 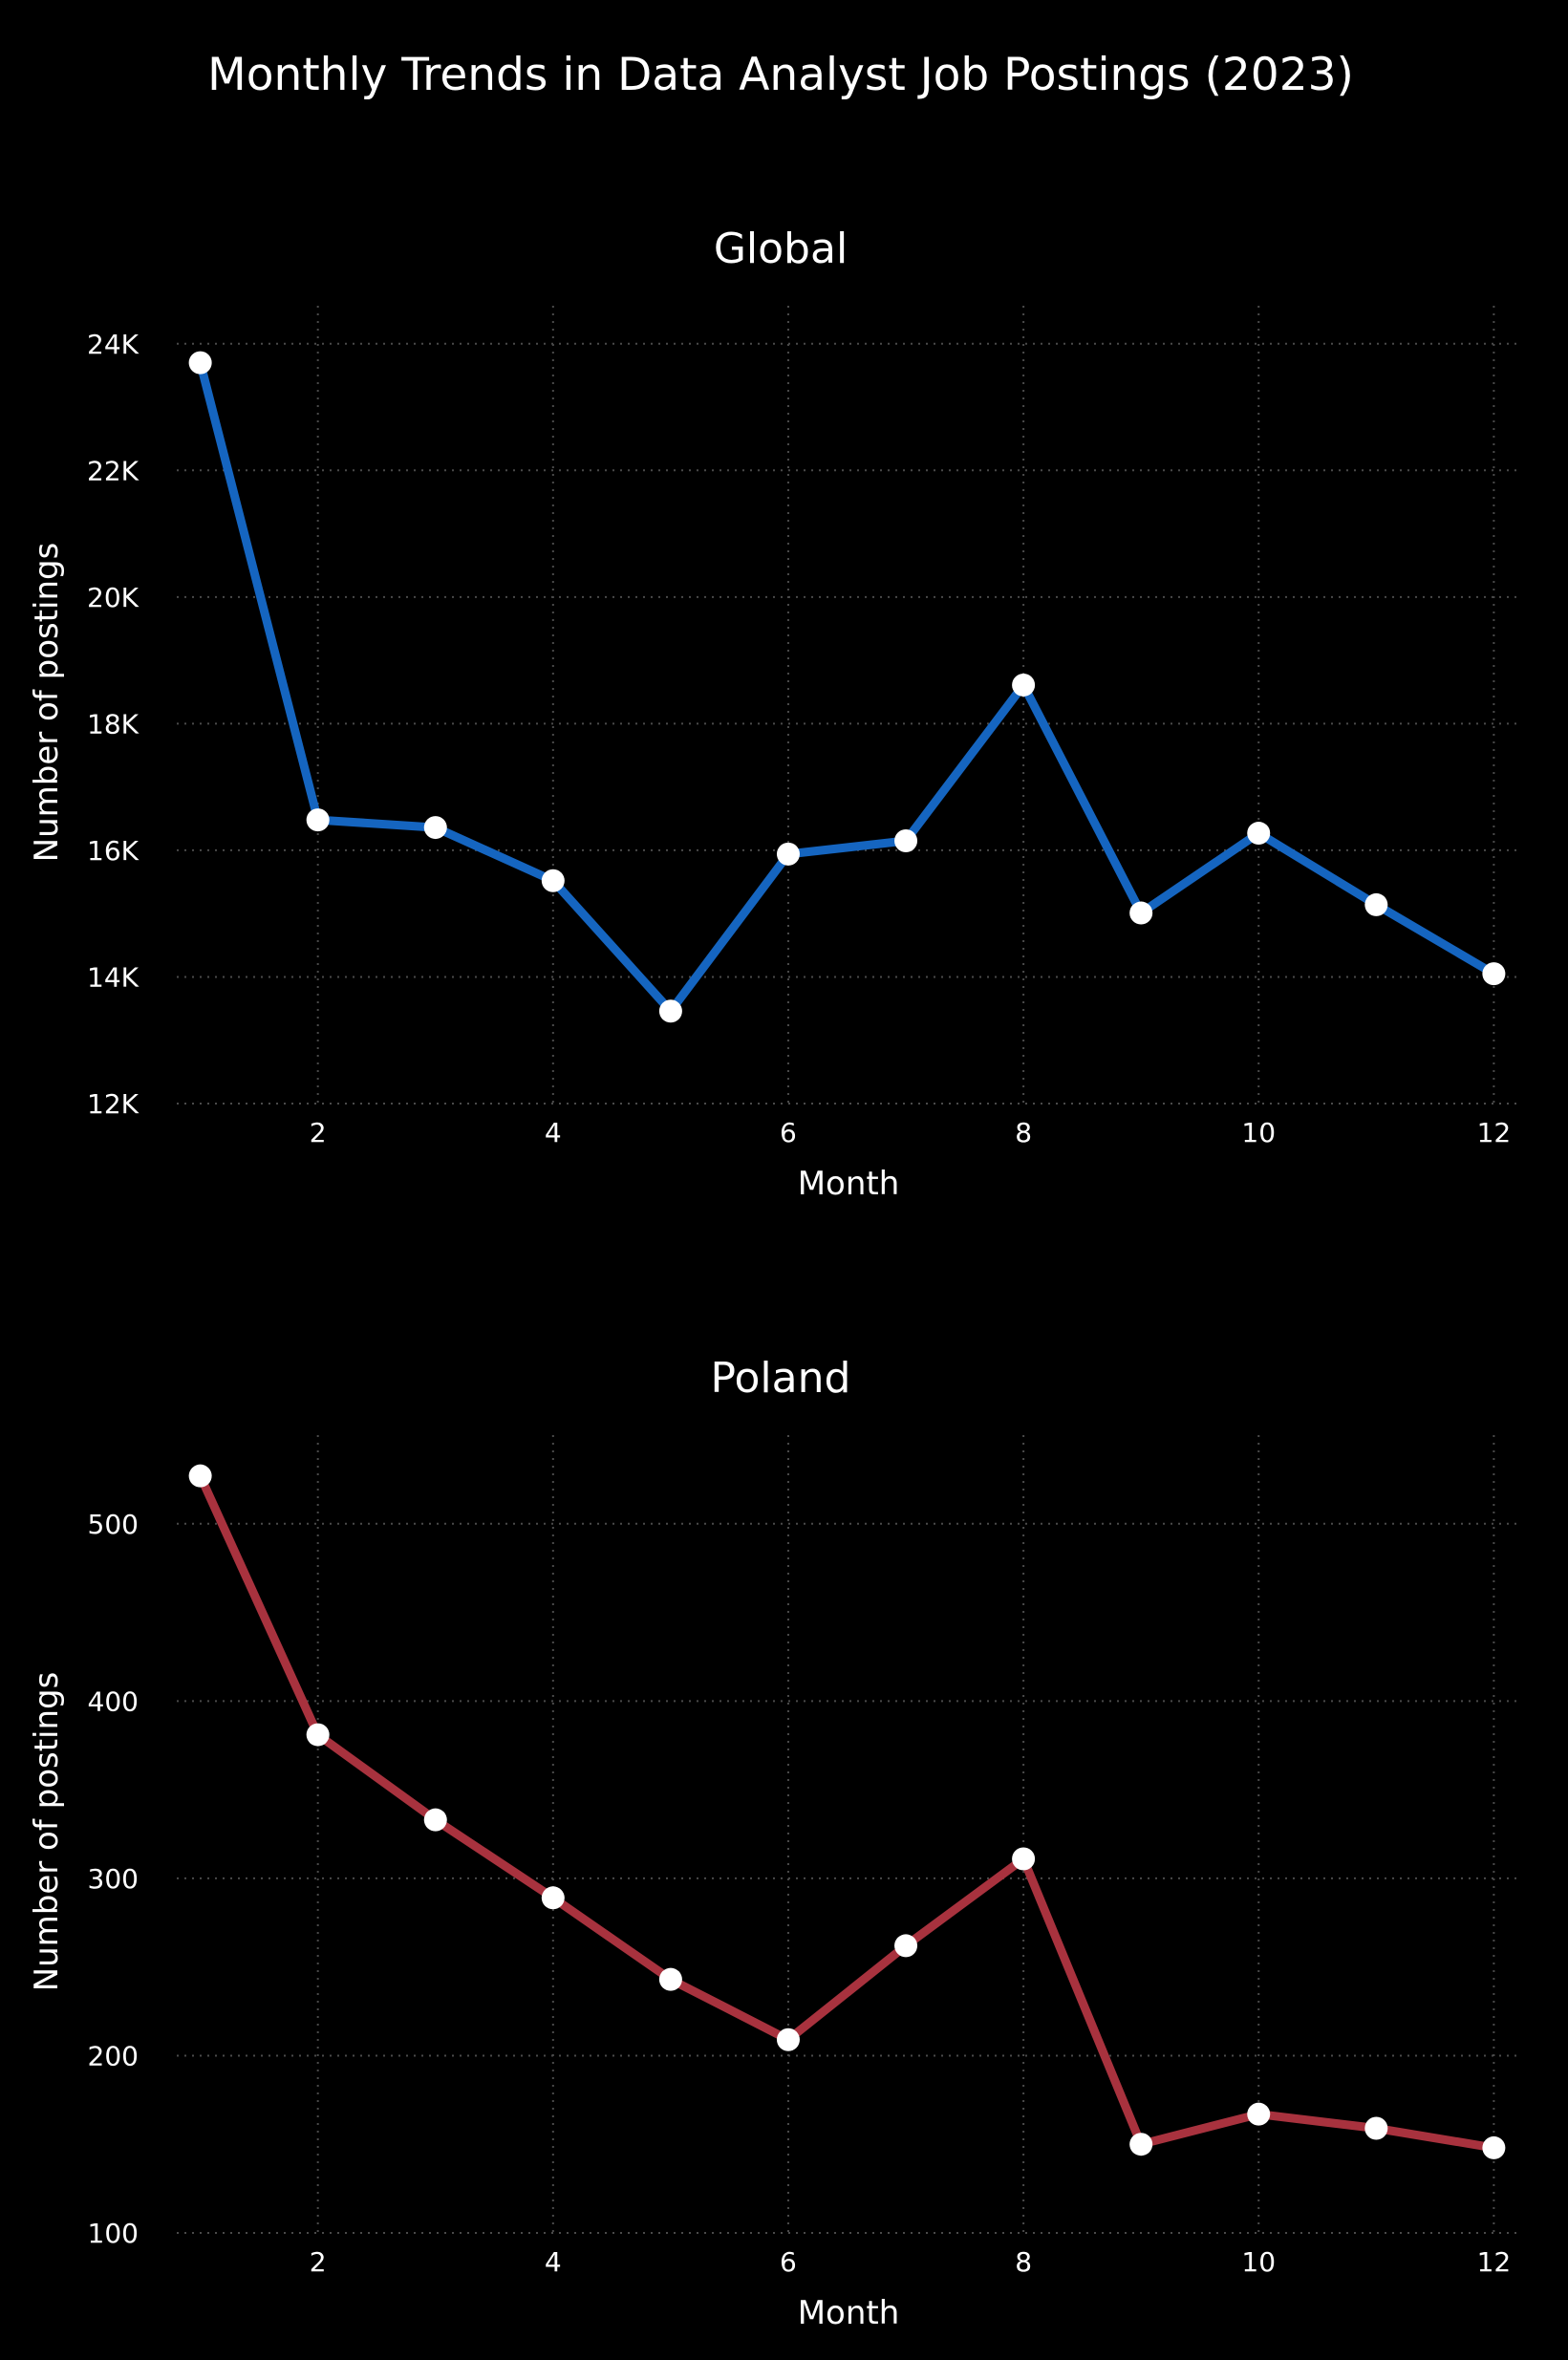 What do you see at coordinates (849, 1184) in the screenshot?
I see `global-x-axis-label: Month` at bounding box center [849, 1184].